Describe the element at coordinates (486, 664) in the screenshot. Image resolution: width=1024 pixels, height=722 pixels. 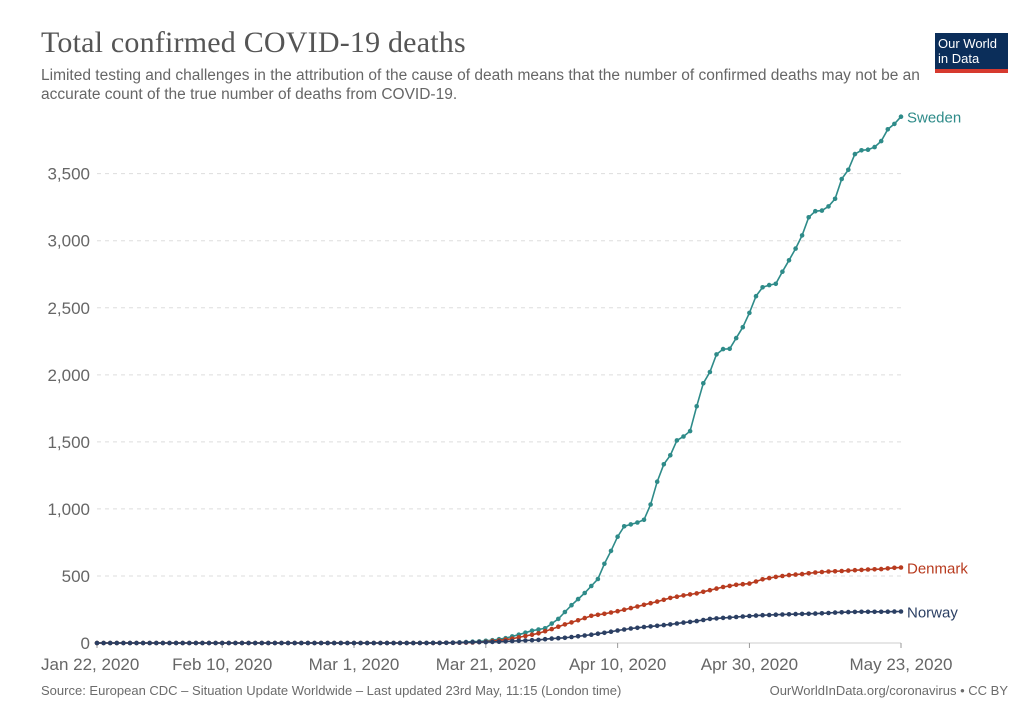
I see `x-tick-label: Mar 21, 2020` at that location.